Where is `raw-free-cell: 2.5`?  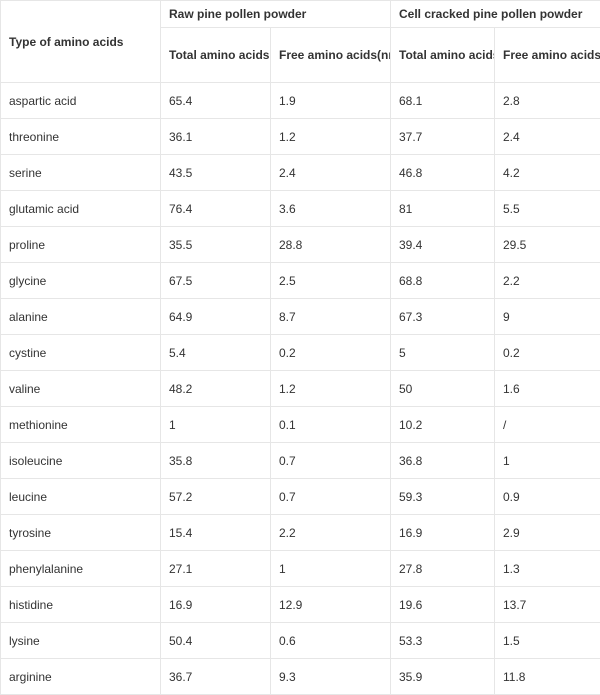
raw-free-cell: 2.5 is located at coordinates (331, 281).